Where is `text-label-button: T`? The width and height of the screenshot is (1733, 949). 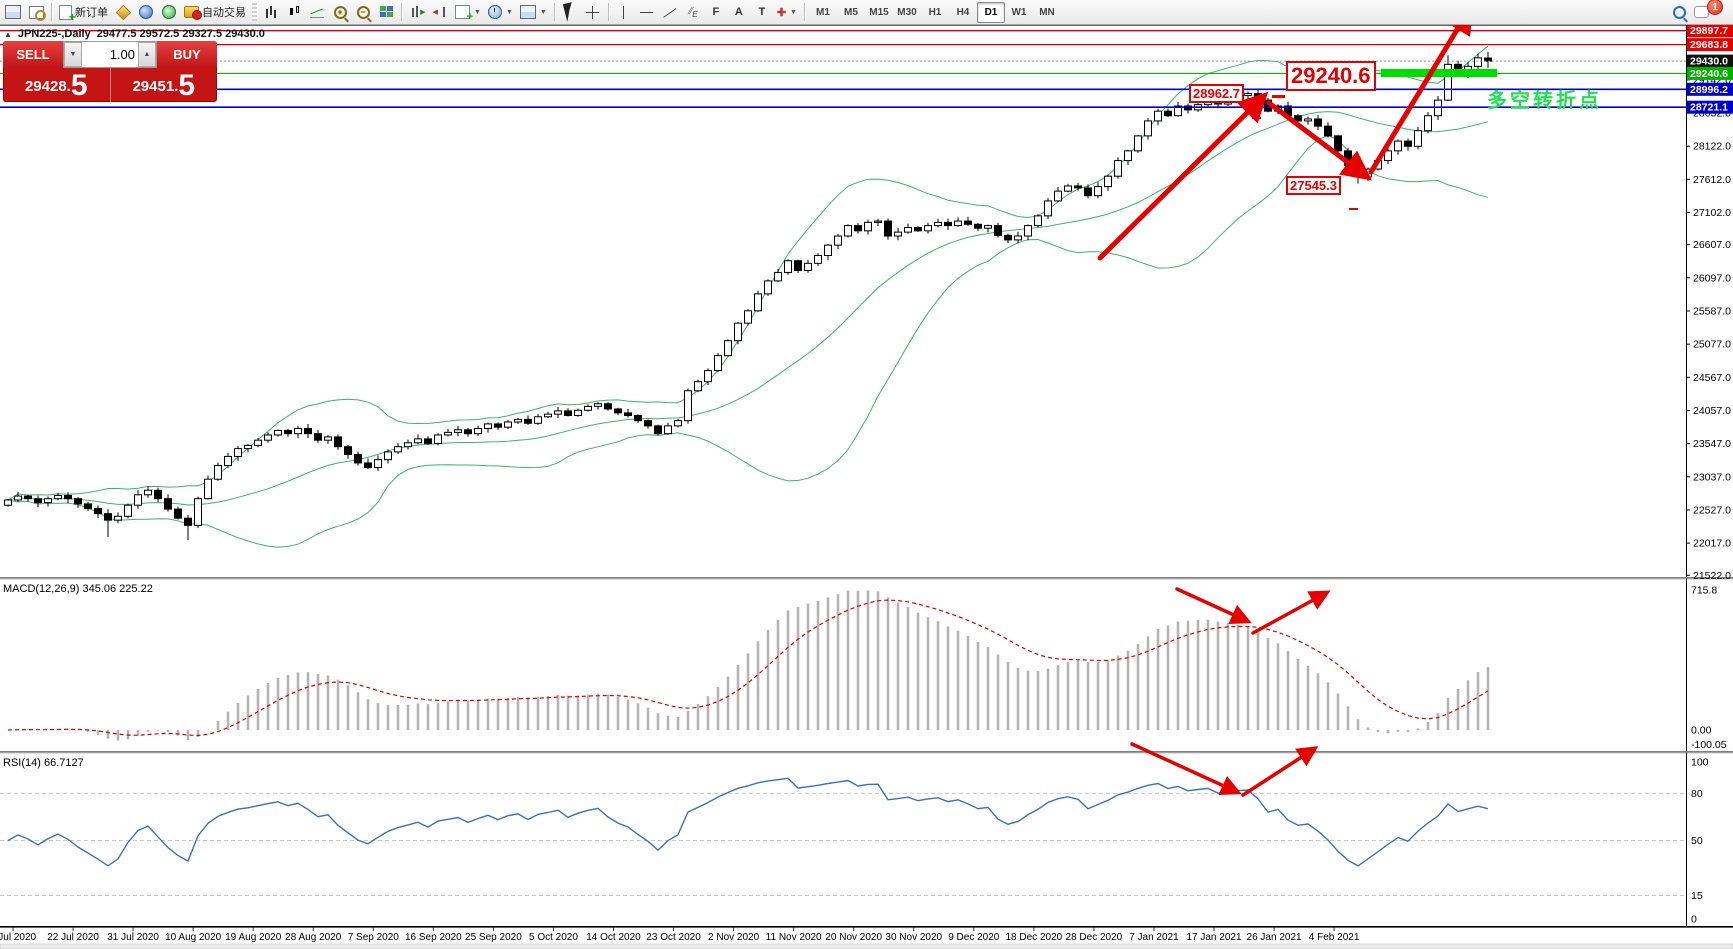
text-label-button: T is located at coordinates (762, 12).